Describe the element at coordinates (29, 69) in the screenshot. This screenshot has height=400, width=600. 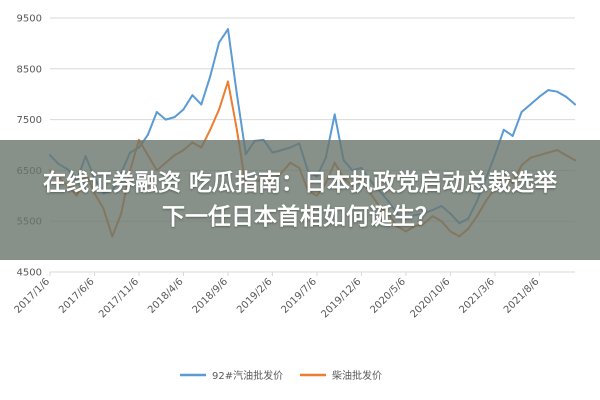
I see `y-tick-label: 8500` at that location.